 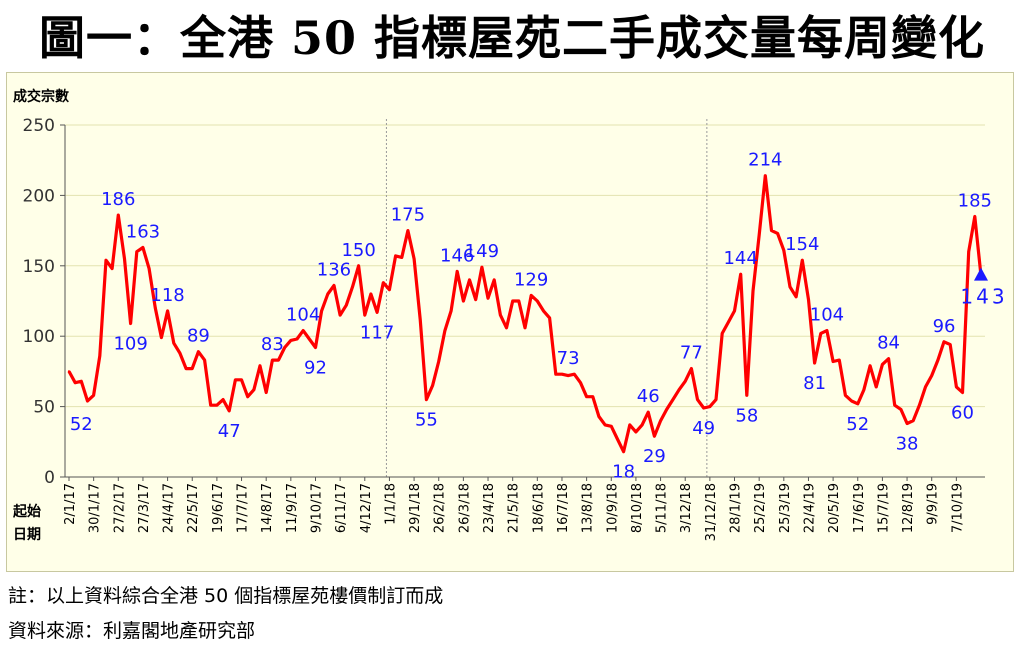 What do you see at coordinates (334, 270) in the screenshot?
I see `data-label: 136` at bounding box center [334, 270].